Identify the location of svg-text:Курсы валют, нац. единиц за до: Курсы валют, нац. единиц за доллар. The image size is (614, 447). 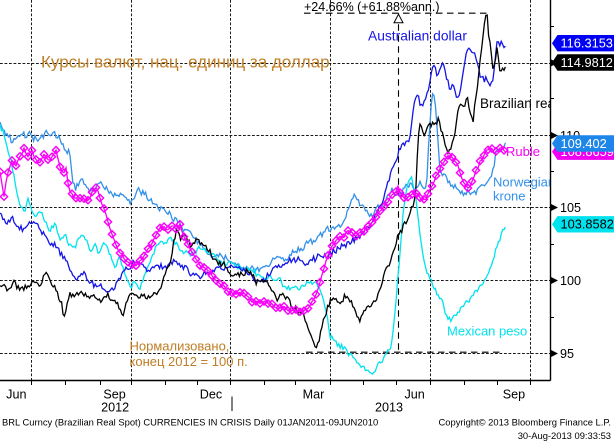
(185, 62).